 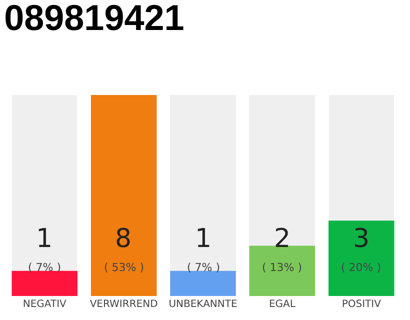 What do you see at coordinates (282, 267) in the screenshot?
I see `annotation: ( 13% )` at bounding box center [282, 267].